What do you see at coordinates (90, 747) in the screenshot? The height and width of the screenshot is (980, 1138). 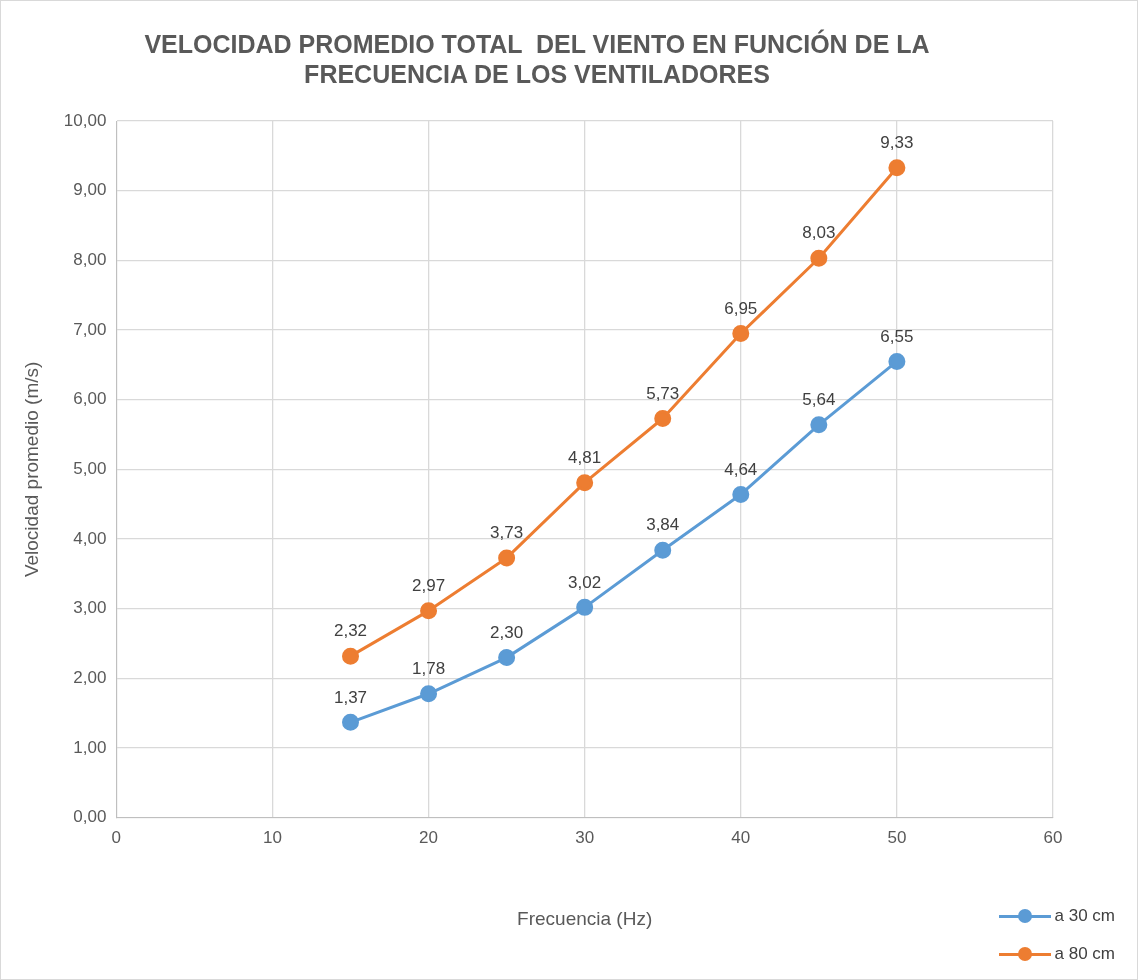 I see `y-tick-label: 1,00` at bounding box center [90, 747].